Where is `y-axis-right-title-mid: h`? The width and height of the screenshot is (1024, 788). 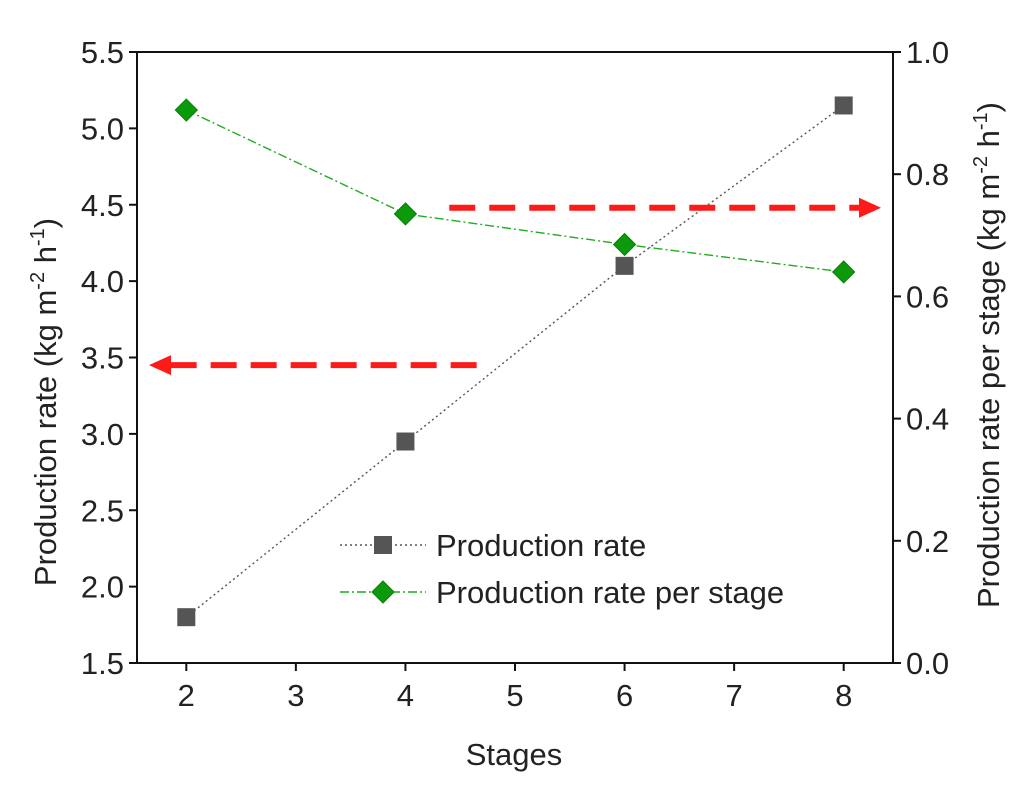 y-axis-right-title-mid: h is located at coordinates (988, 143).